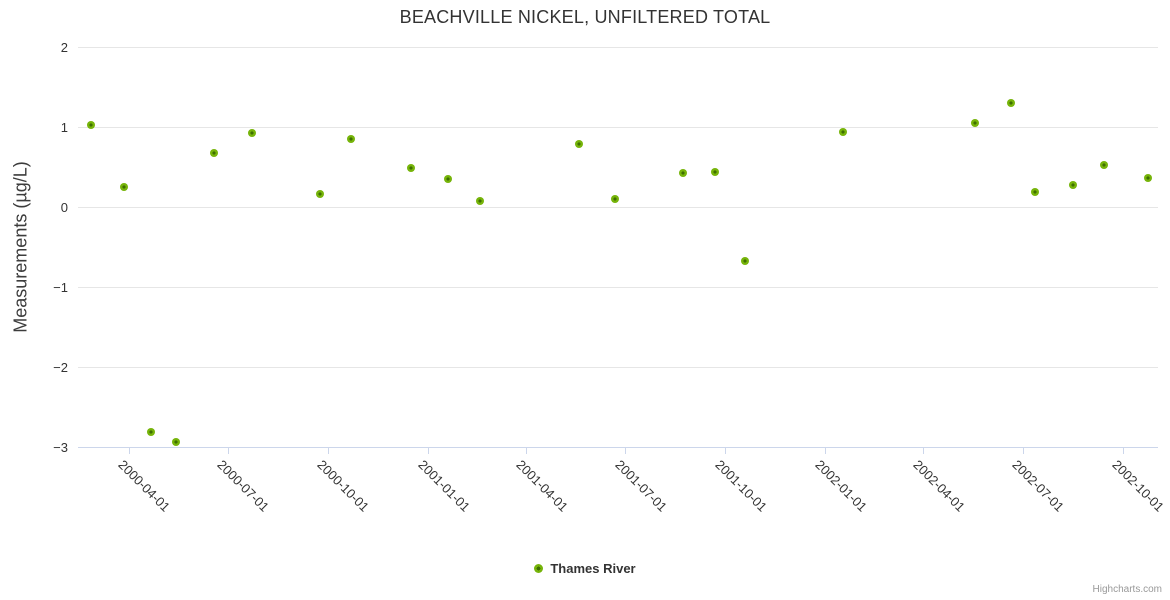 Image resolution: width=1170 pixels, height=600 pixels. I want to click on x-axis-label: 2001-10-01, so click(741, 486).